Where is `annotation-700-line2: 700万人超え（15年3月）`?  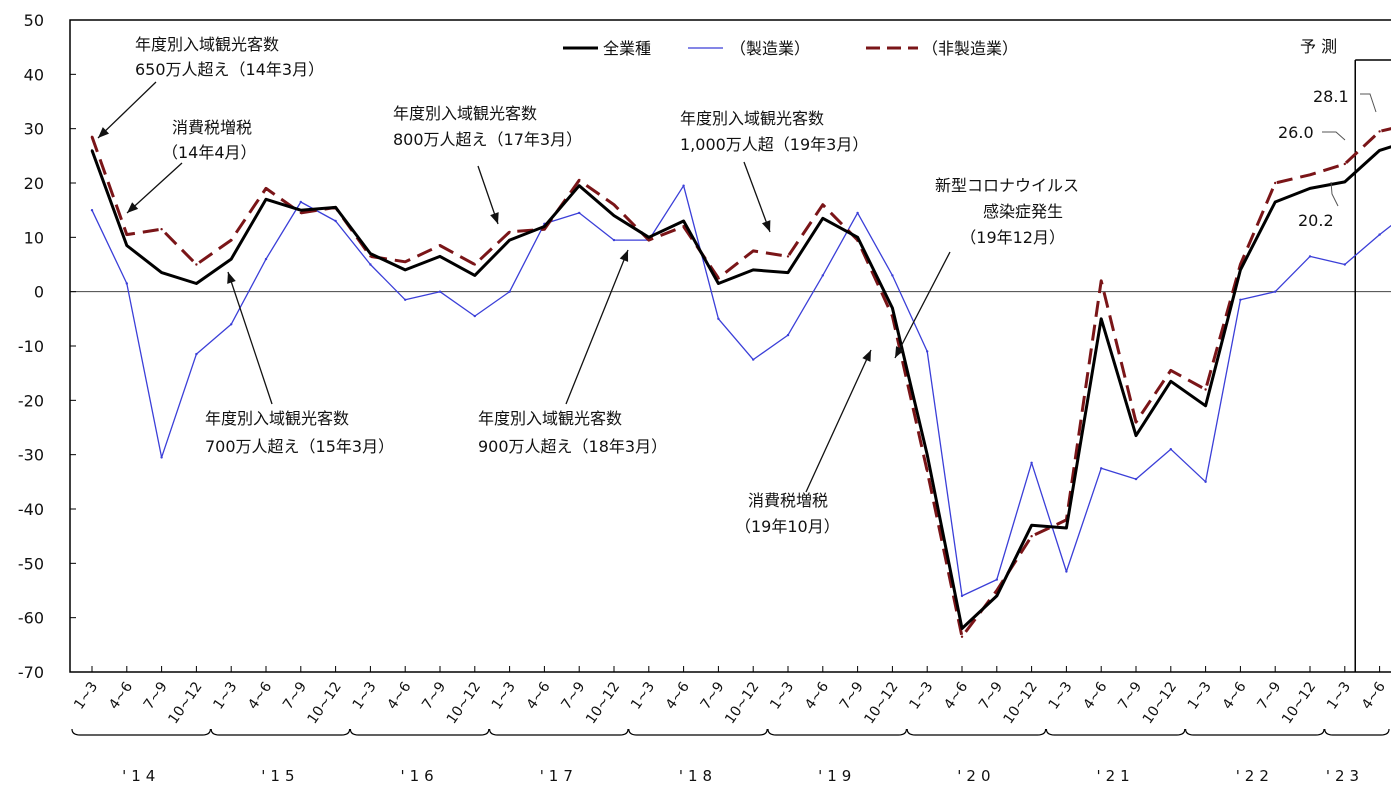 annotation-700-line2: 700万人超え（15年3月） is located at coordinates (299, 446).